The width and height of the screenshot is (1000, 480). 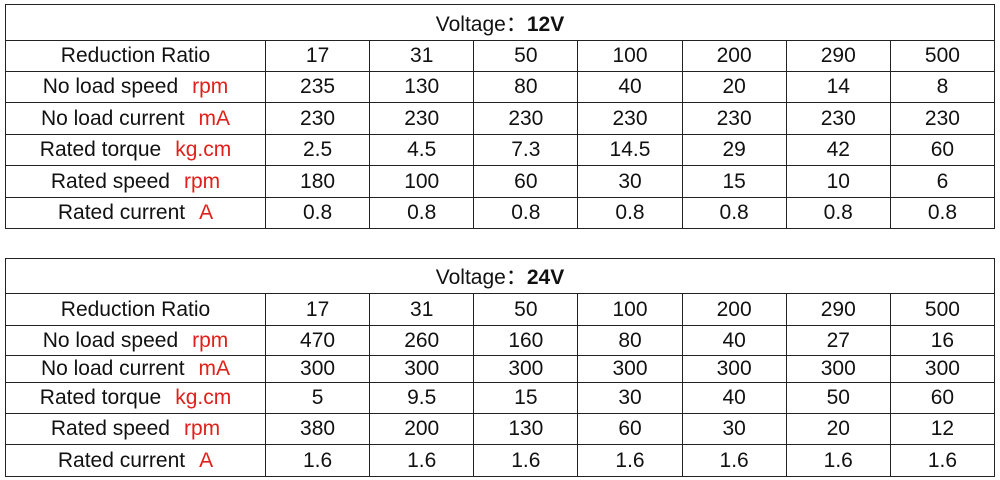 What do you see at coordinates (317, 181) in the screenshot?
I see `value-cell: 180` at bounding box center [317, 181].